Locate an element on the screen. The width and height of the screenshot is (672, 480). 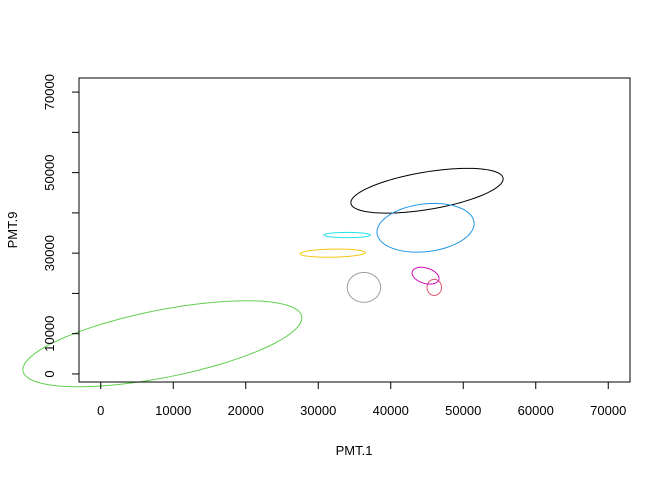
x-tick-label: 20000 is located at coordinates (246, 410).